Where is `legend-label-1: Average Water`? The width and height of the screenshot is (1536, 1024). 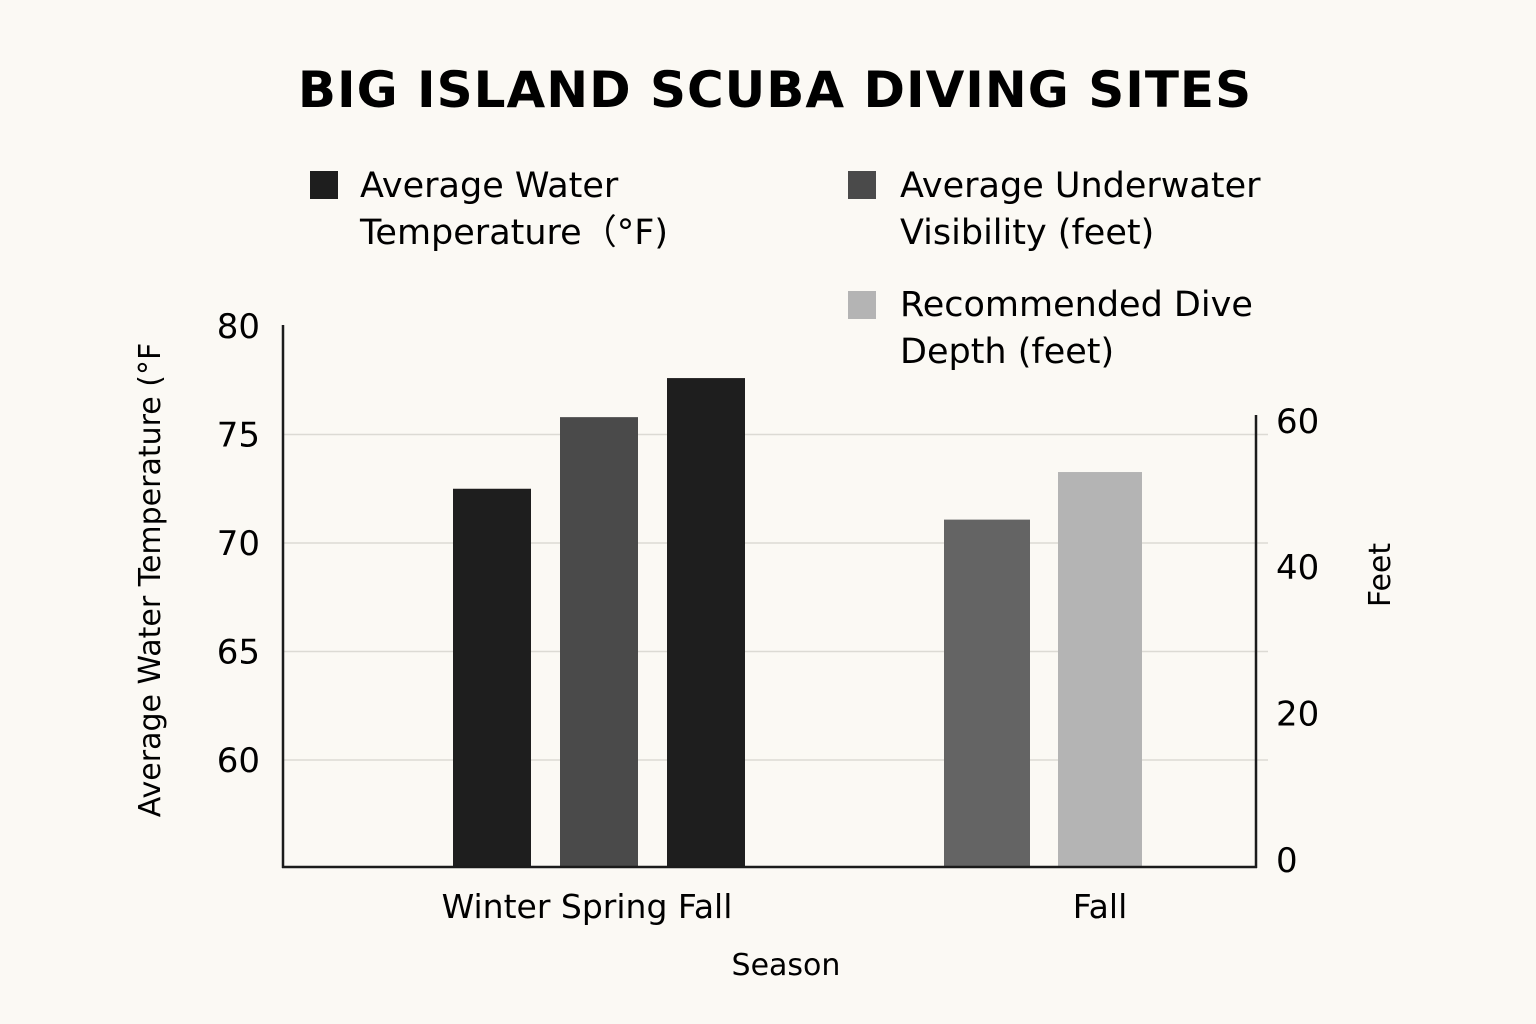 legend-label-1: Average Water is located at coordinates (489, 186).